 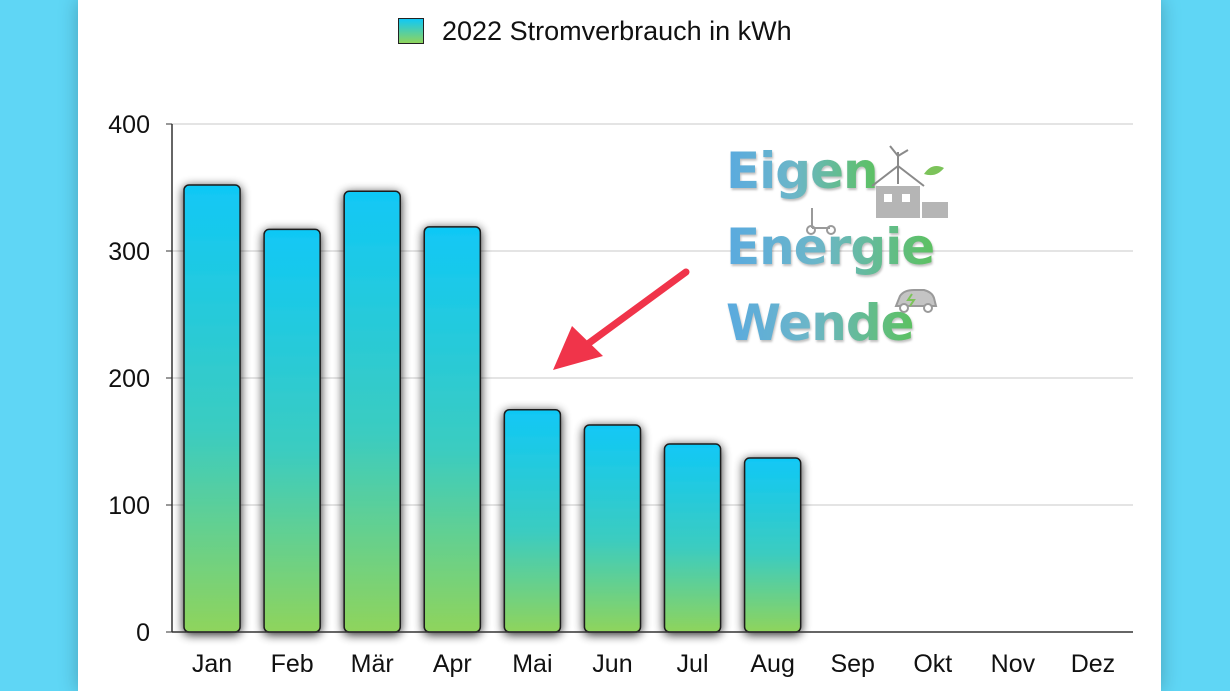 What do you see at coordinates (612, 528) in the screenshot?
I see `bar-jun` at bounding box center [612, 528].